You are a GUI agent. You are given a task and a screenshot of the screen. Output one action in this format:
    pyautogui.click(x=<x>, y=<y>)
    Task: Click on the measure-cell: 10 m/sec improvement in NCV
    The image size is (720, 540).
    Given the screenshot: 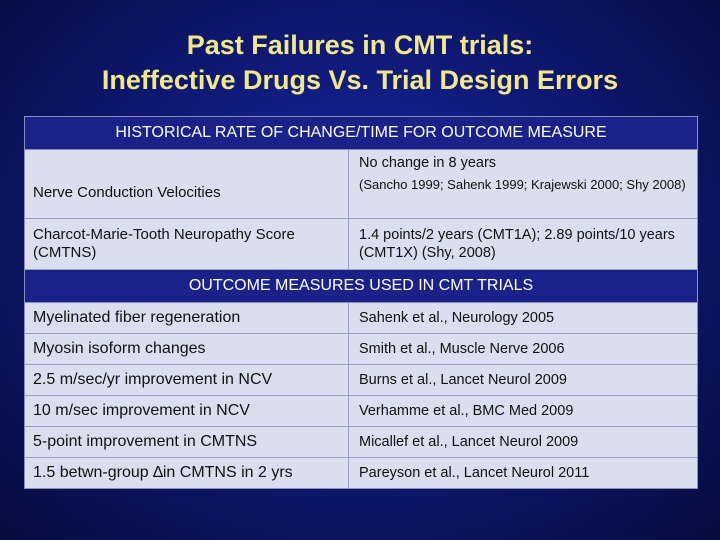 What is the action you would take?
    pyautogui.click(x=187, y=411)
    